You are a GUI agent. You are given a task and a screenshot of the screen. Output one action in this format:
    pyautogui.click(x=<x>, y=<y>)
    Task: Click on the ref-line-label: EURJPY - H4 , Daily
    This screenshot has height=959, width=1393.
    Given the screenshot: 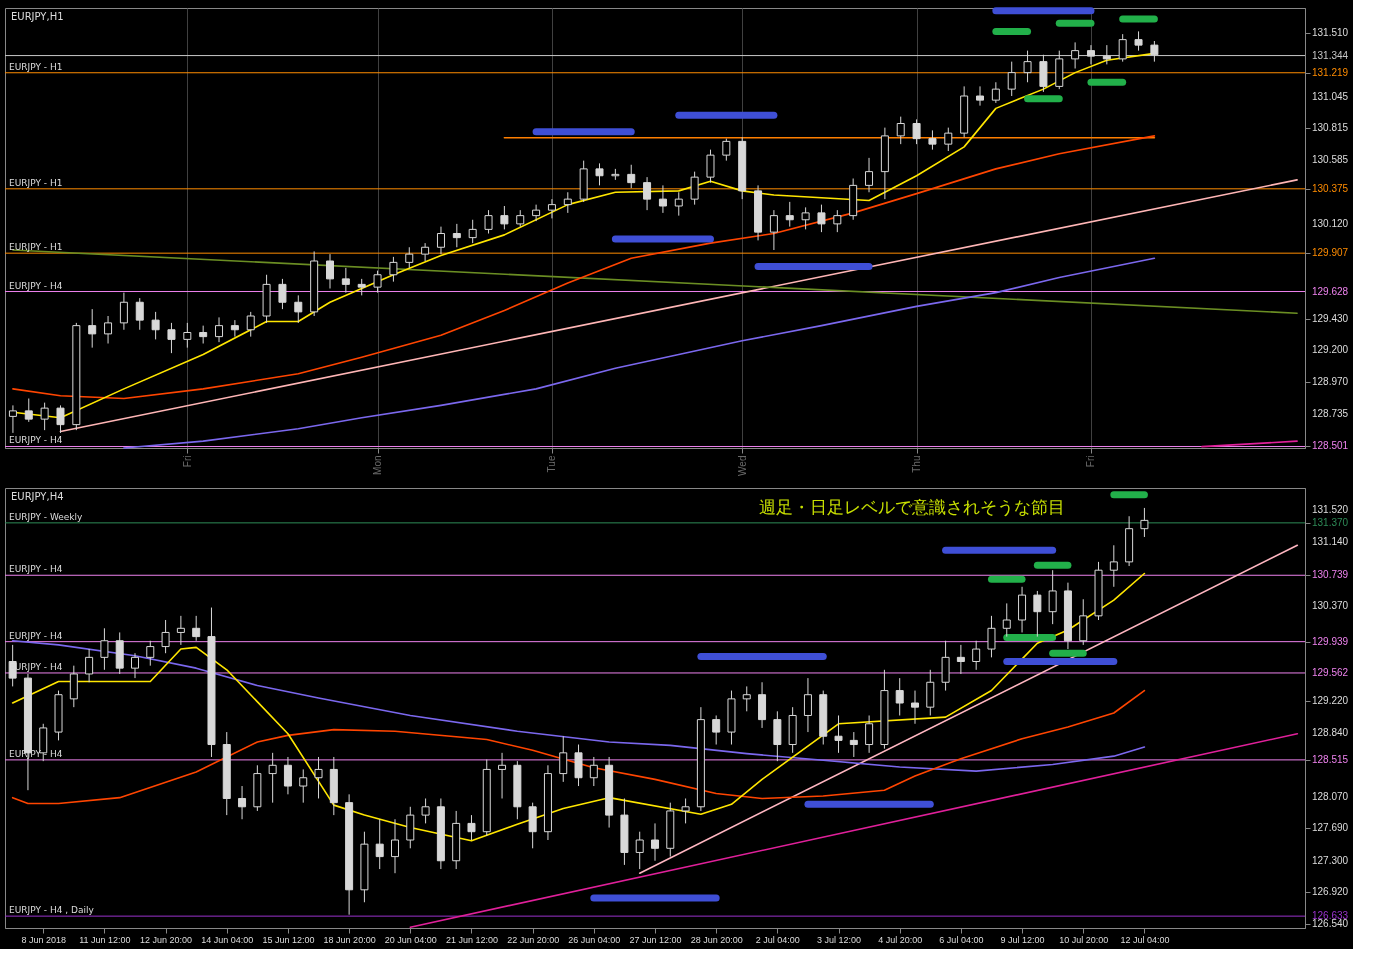 What is the action you would take?
    pyautogui.click(x=52, y=910)
    